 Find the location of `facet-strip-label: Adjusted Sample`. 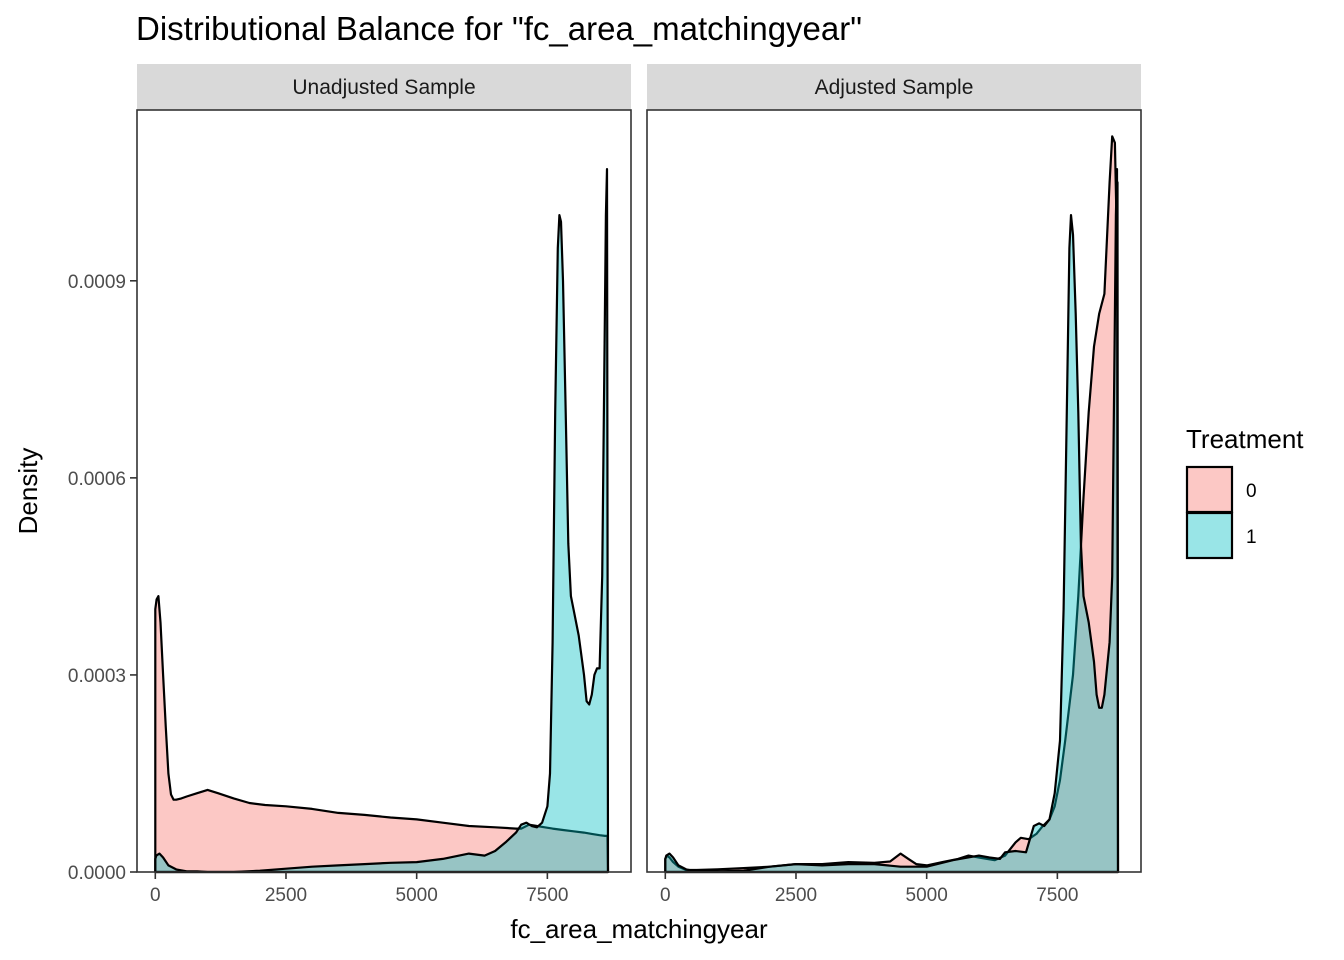

facet-strip-label: Adjusted Sample is located at coordinates (894, 87).